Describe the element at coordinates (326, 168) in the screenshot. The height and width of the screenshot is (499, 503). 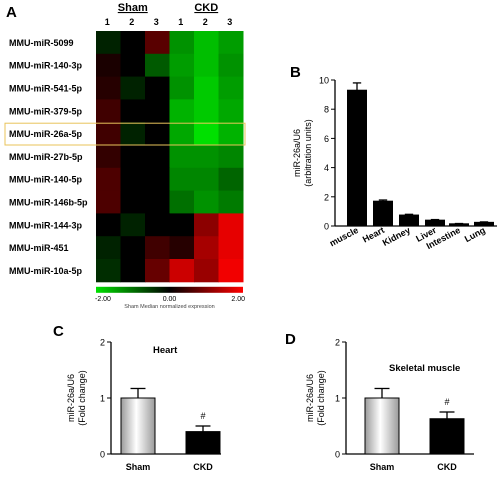
I see `y-tick-label: 4` at that location.